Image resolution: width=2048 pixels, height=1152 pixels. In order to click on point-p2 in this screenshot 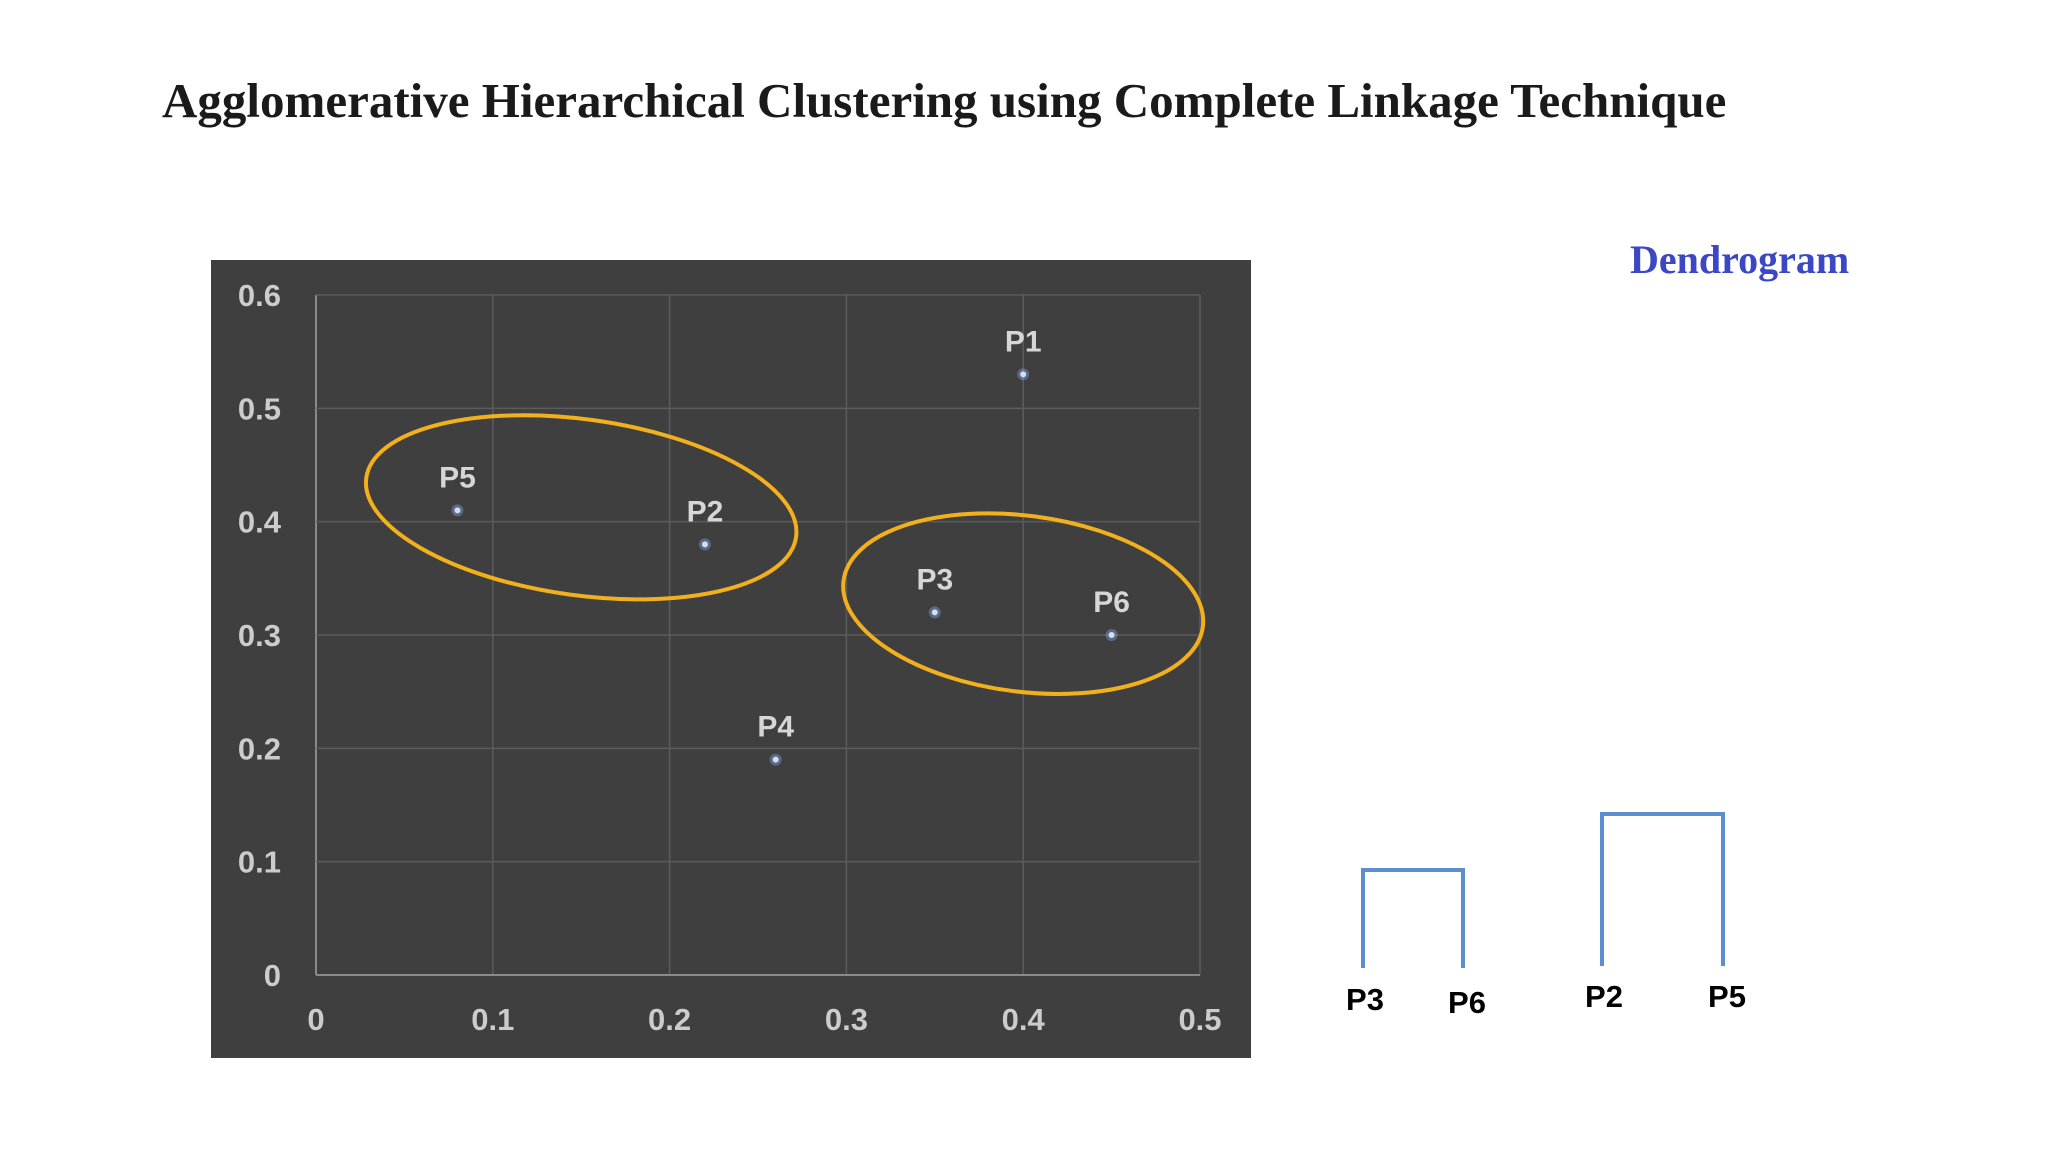, I will do `click(704, 544)`.